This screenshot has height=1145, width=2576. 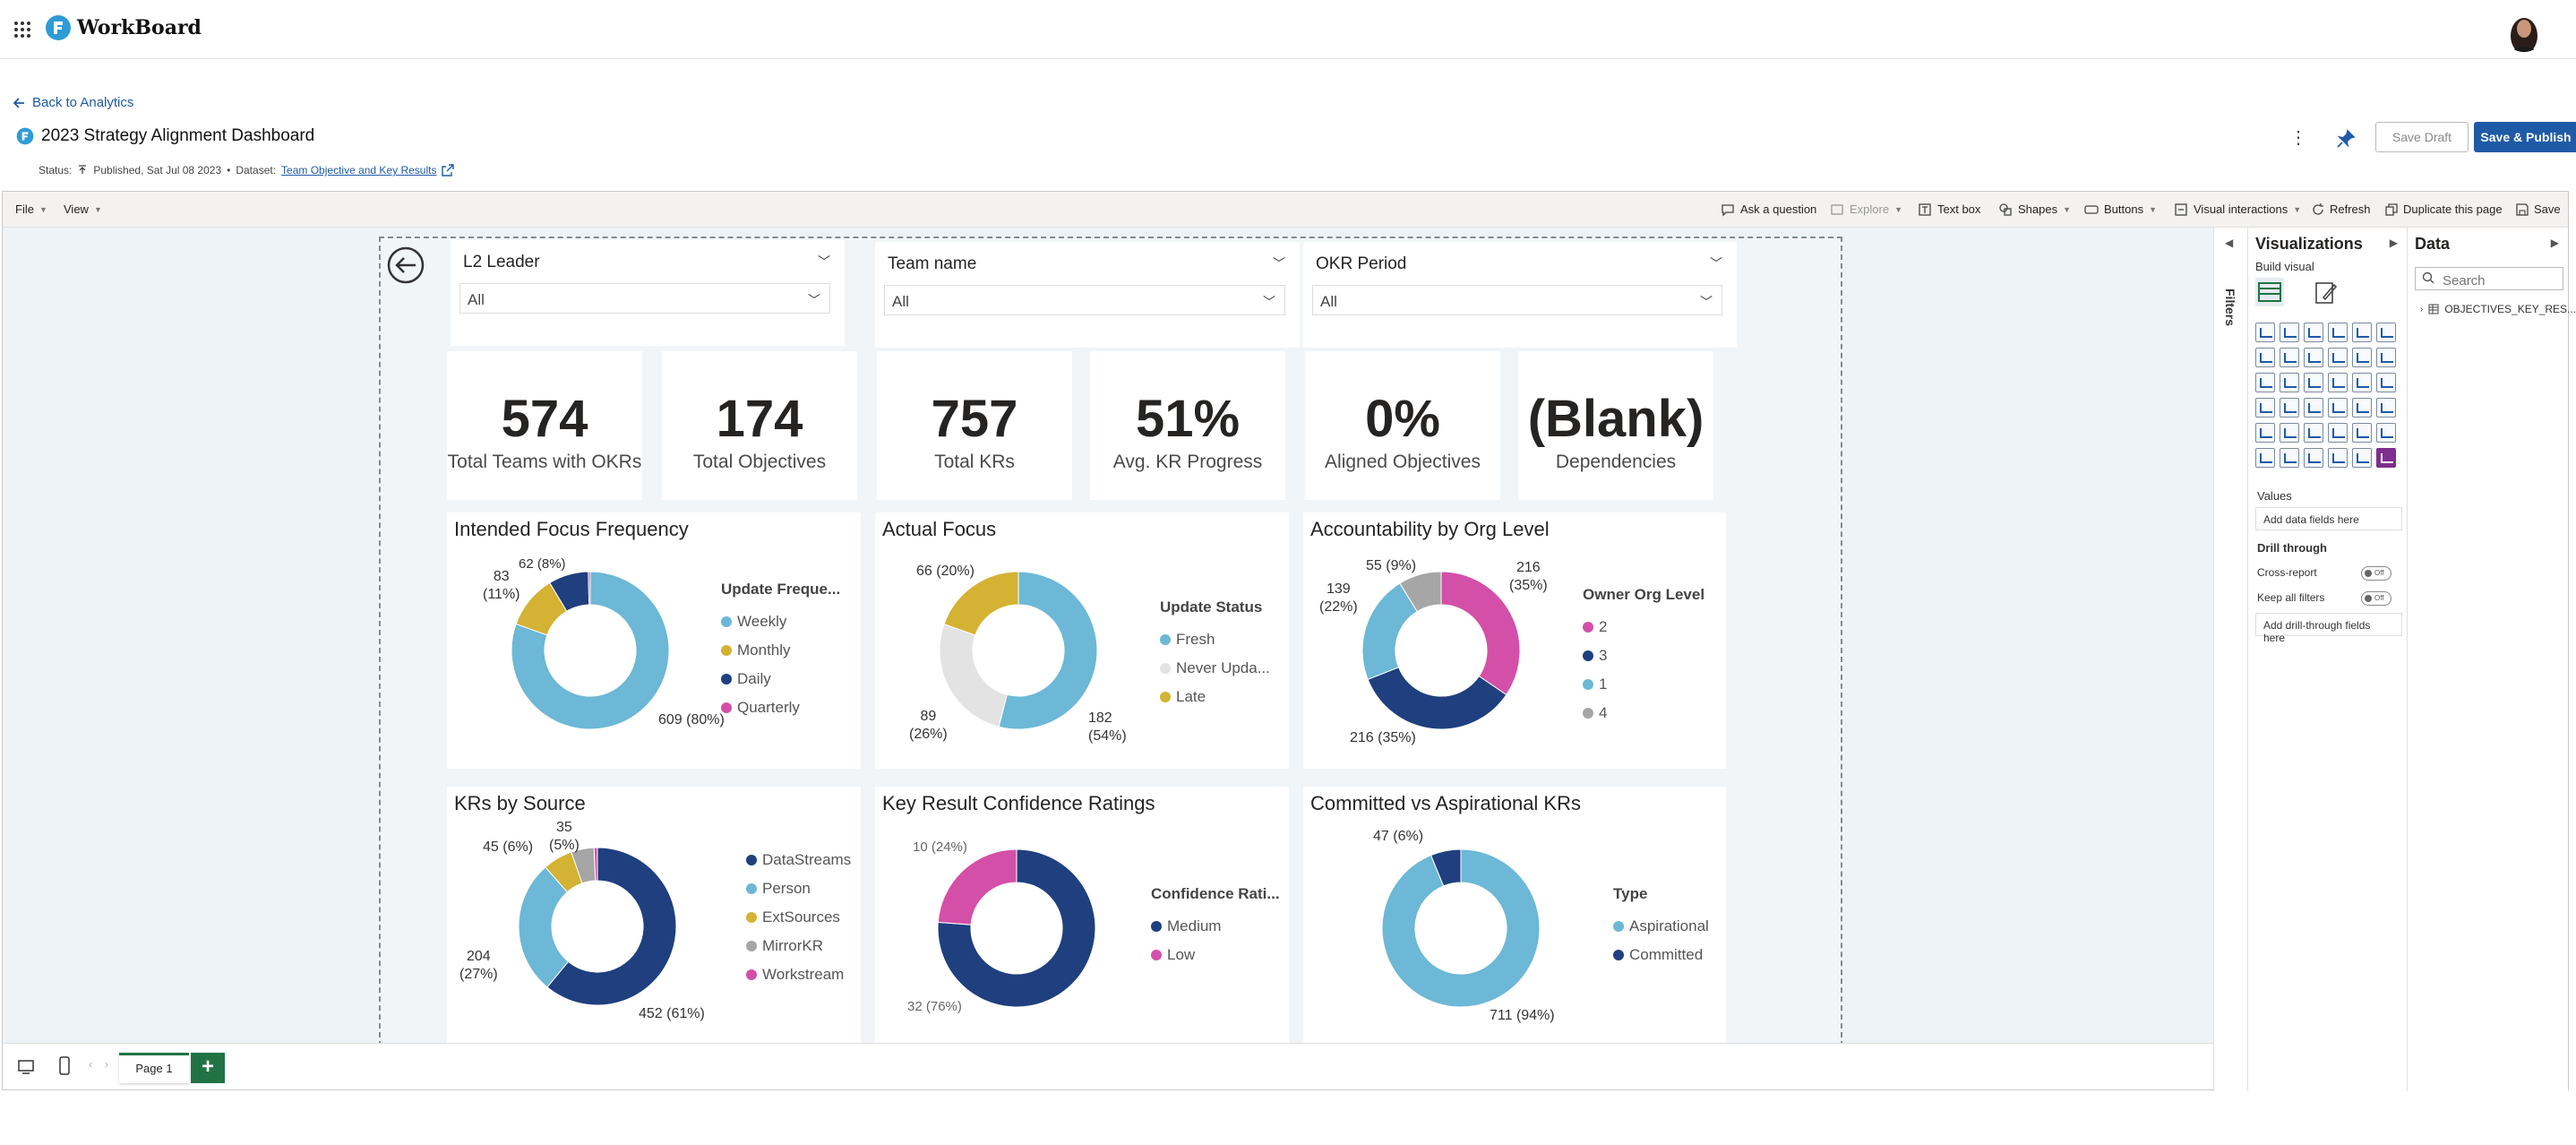 I want to click on pin-icon, so click(x=2345, y=139).